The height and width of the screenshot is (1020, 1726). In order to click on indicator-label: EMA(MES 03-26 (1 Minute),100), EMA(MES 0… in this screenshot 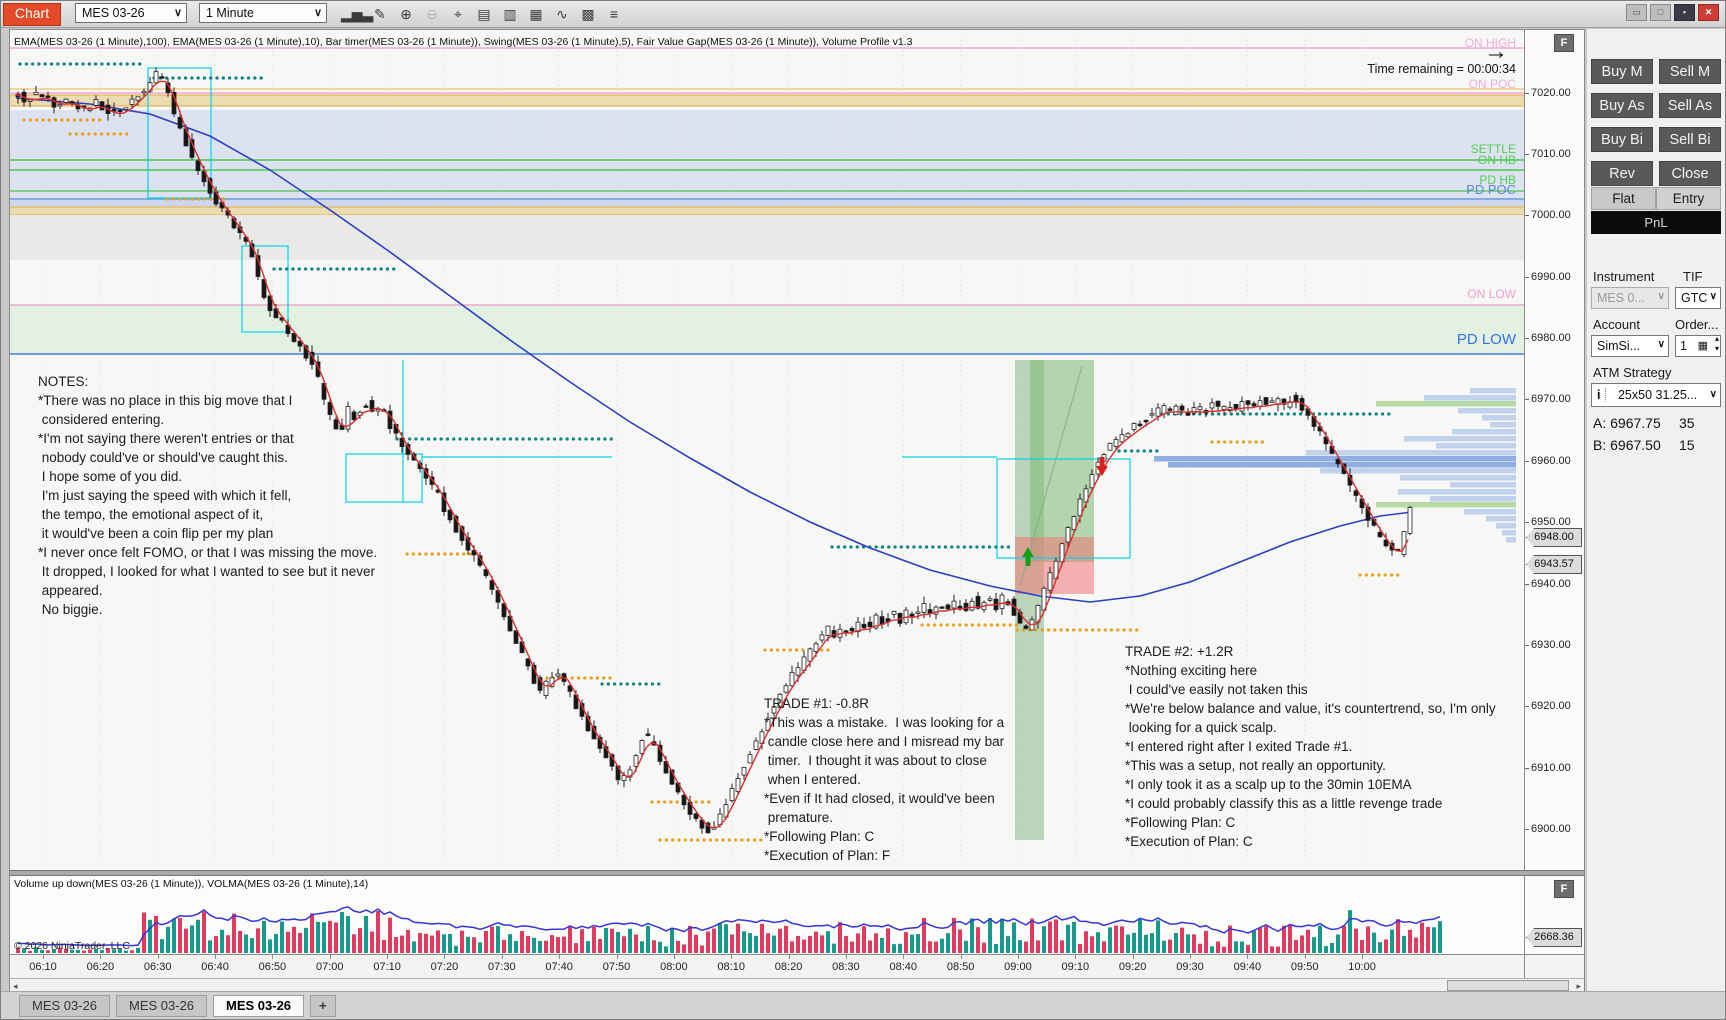, I will do `click(463, 42)`.